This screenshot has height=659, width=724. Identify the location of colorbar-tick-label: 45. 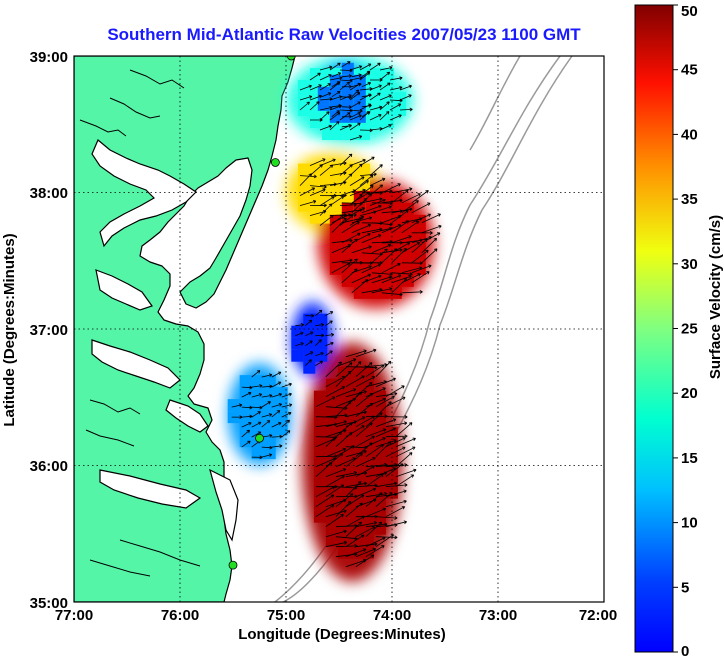
(689, 70).